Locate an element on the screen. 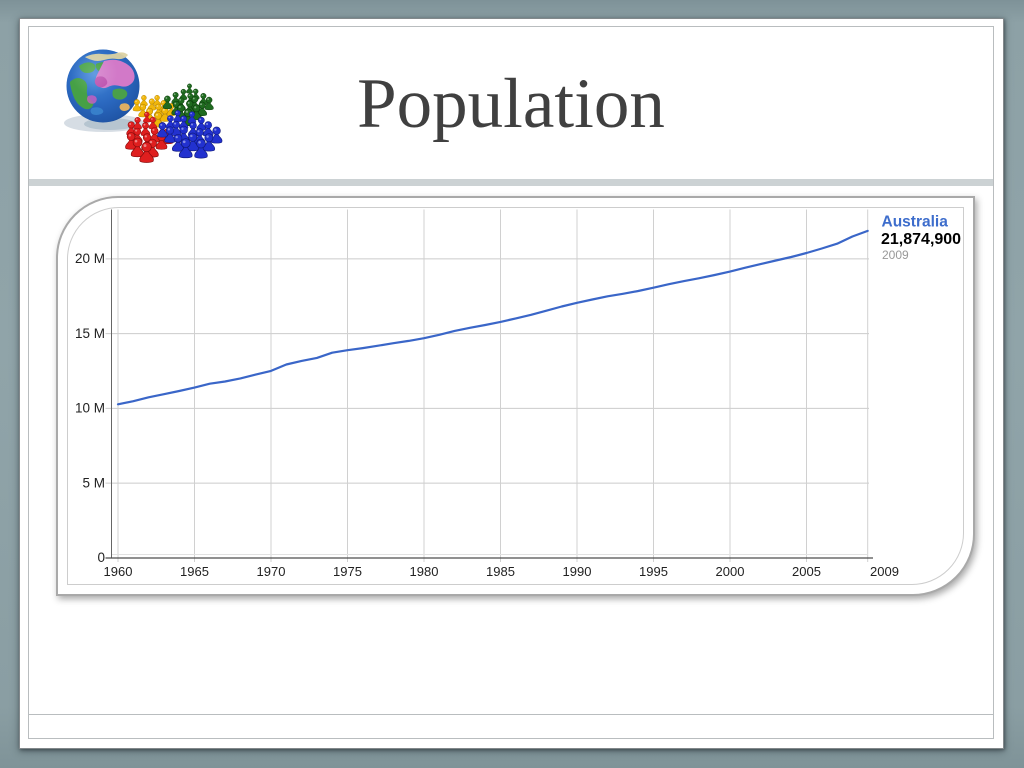 The image size is (1024, 768). svg-text: 0 is located at coordinates (101, 557).